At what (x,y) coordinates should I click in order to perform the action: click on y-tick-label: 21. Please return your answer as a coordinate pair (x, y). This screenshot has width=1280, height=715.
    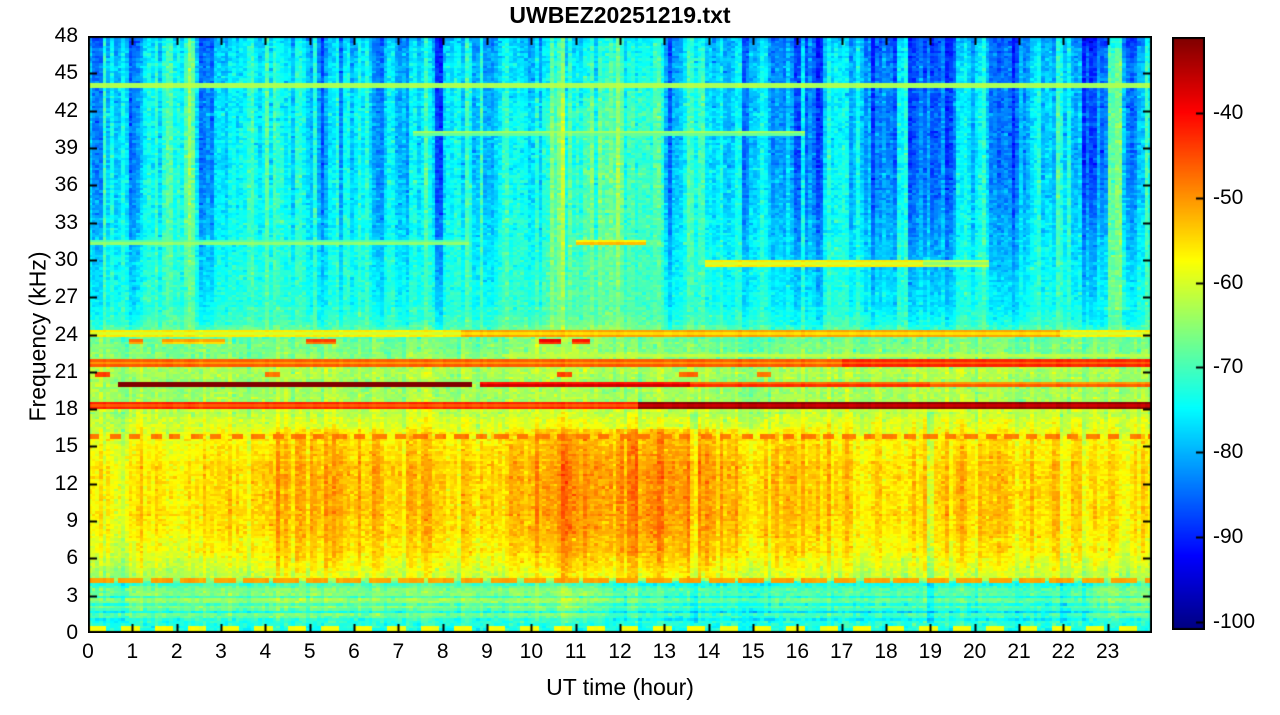
    Looking at the image, I should click on (66, 371).